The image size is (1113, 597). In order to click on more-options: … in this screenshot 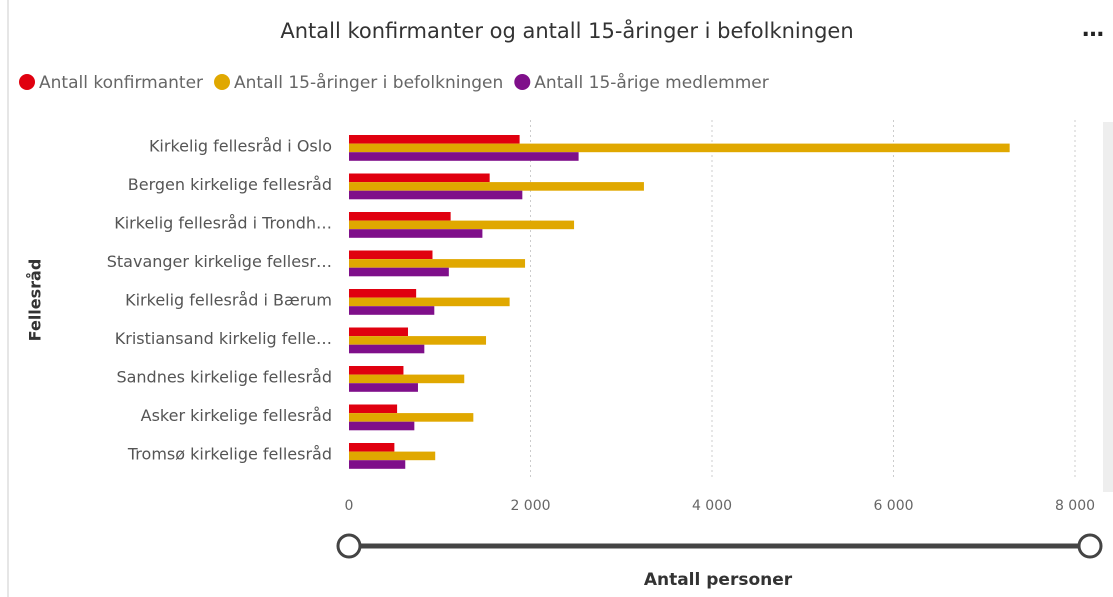, I will do `click(1093, 29)`.